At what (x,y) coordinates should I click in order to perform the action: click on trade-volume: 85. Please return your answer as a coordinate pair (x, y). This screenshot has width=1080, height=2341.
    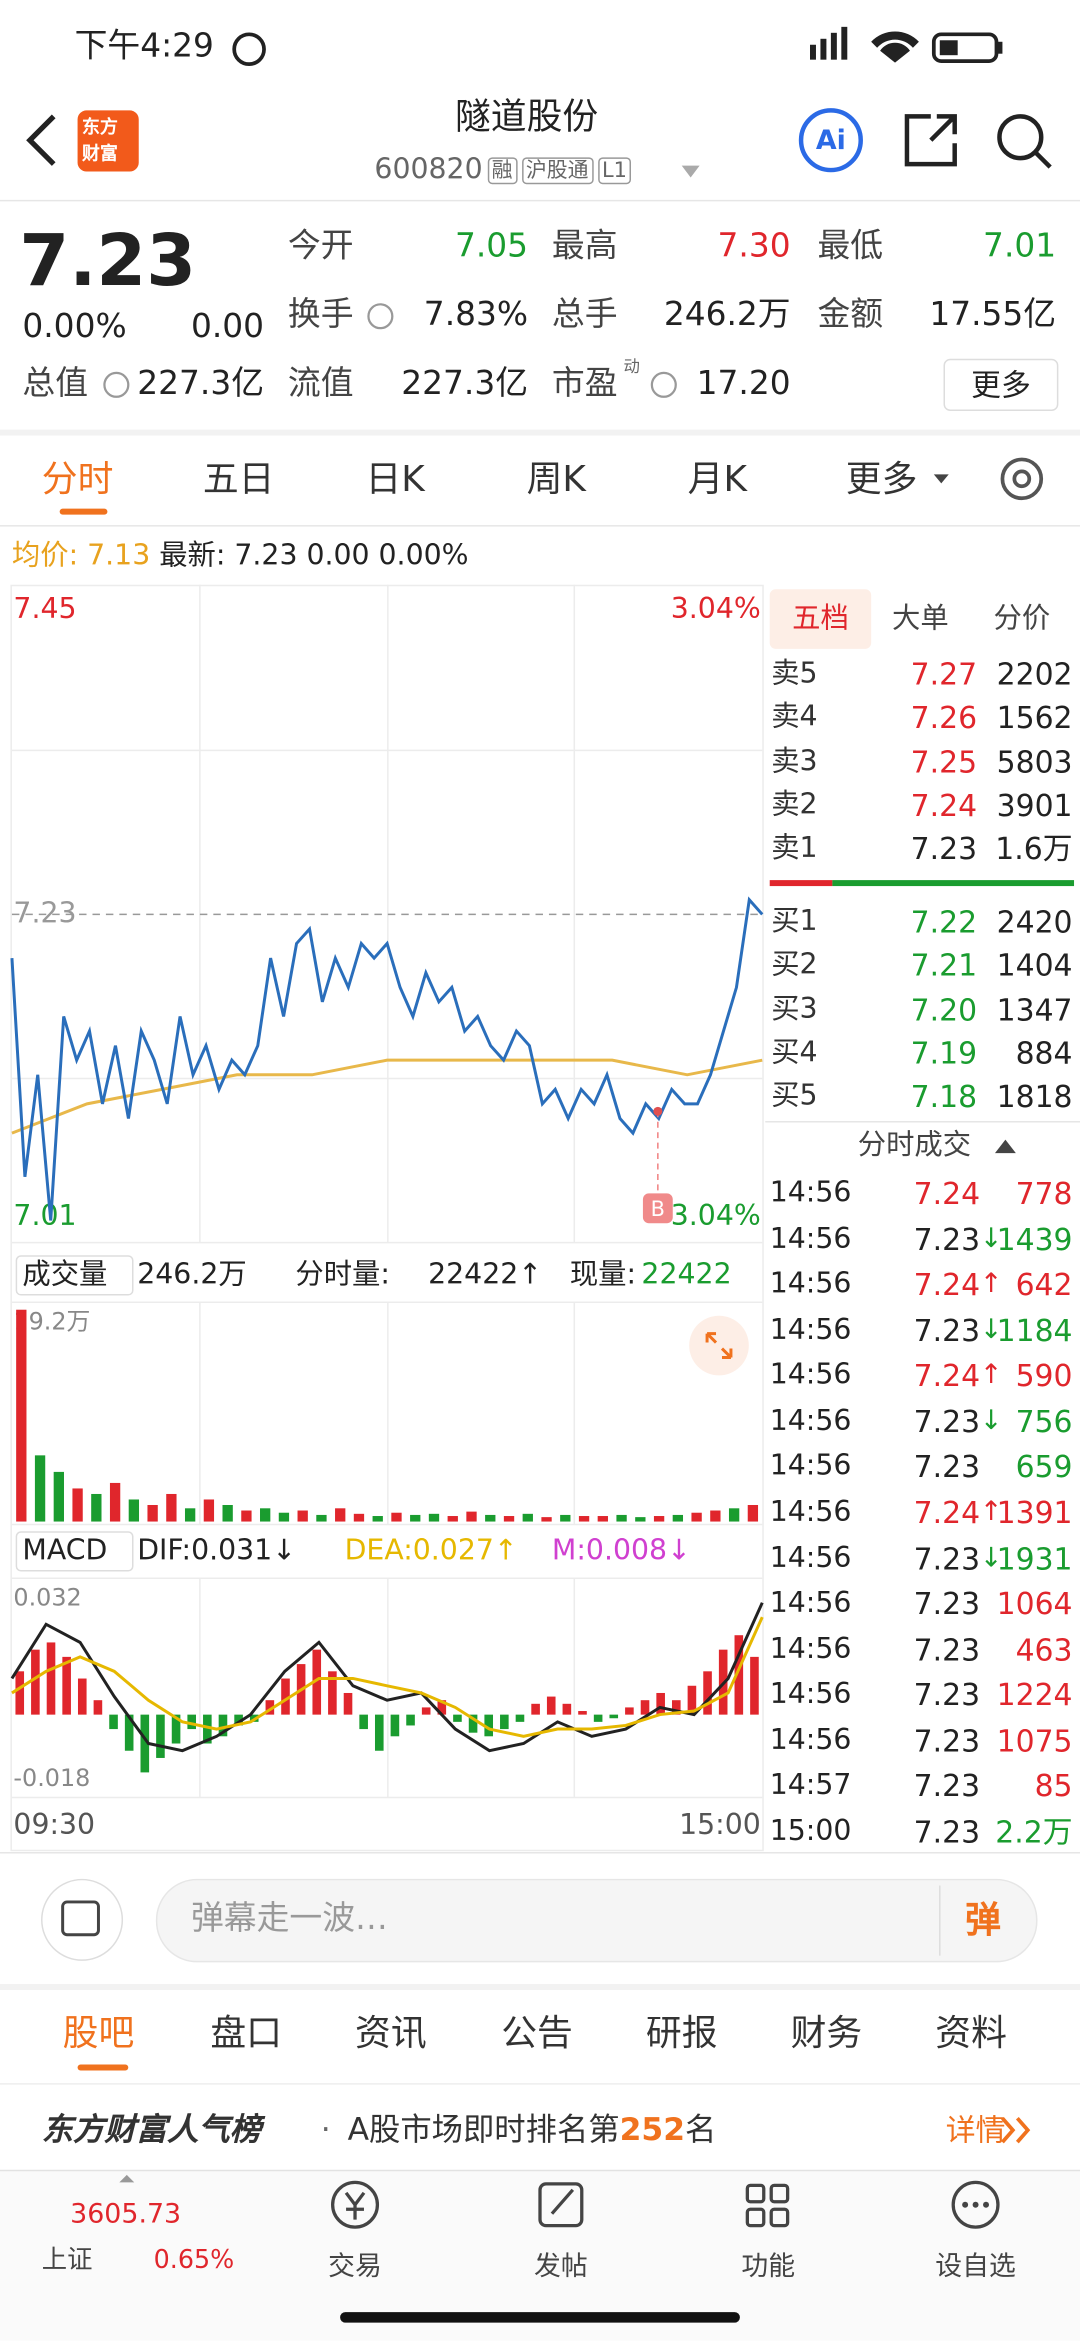
    Looking at the image, I should click on (1053, 1786).